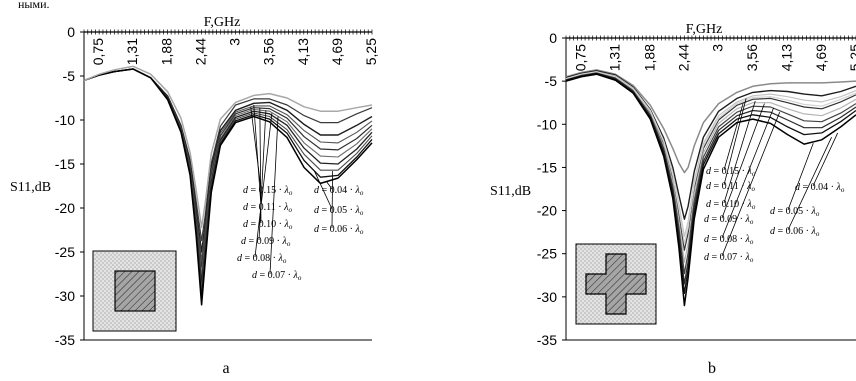 This screenshot has width=856, height=381. I want to click on cross-patch, so click(616, 284).